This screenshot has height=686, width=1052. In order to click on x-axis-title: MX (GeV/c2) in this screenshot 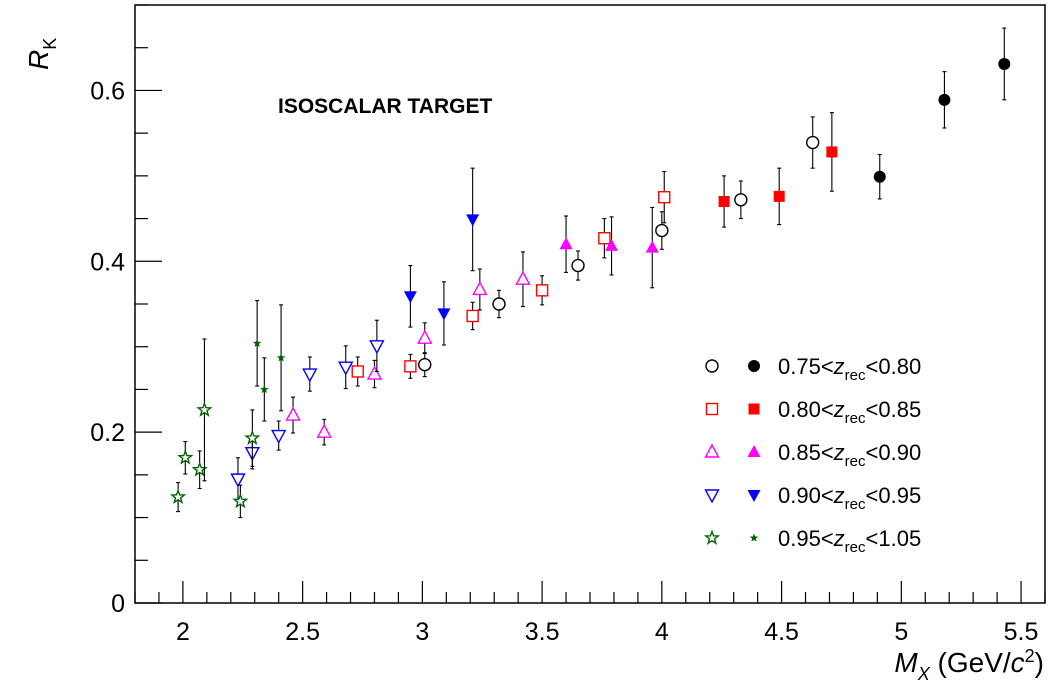, I will do `click(969, 665)`.